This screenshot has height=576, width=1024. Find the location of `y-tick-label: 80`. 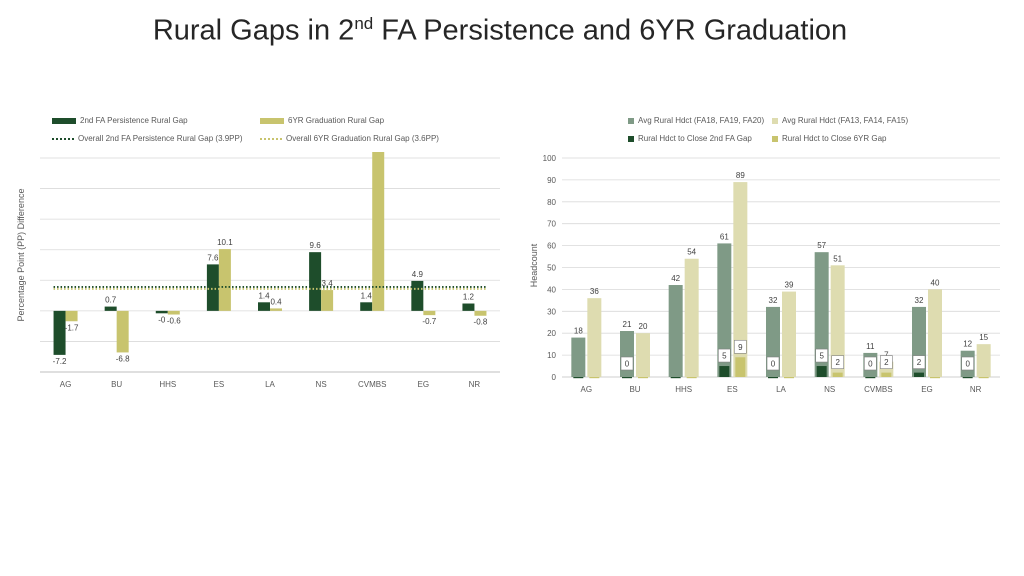

y-tick-label: 80 is located at coordinates (551, 202).